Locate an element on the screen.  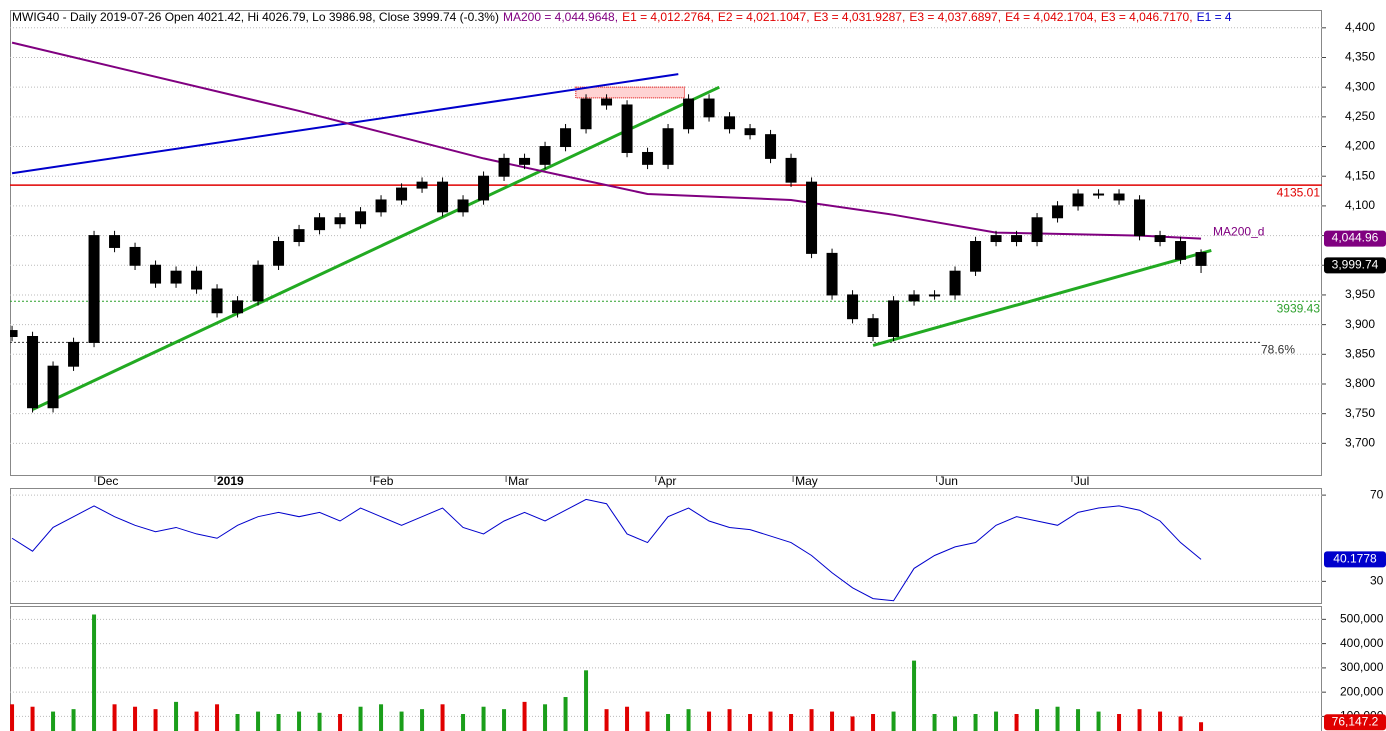
y-tick-label: 3,900 is located at coordinates (1360, 324).